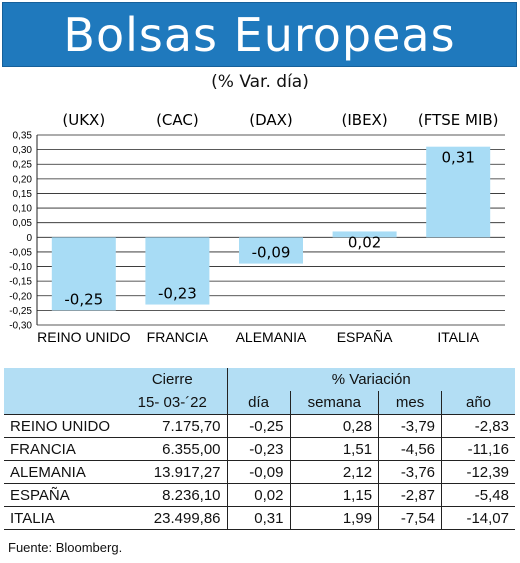  I want to click on date-header: 15- 03-´22, so click(173, 403).